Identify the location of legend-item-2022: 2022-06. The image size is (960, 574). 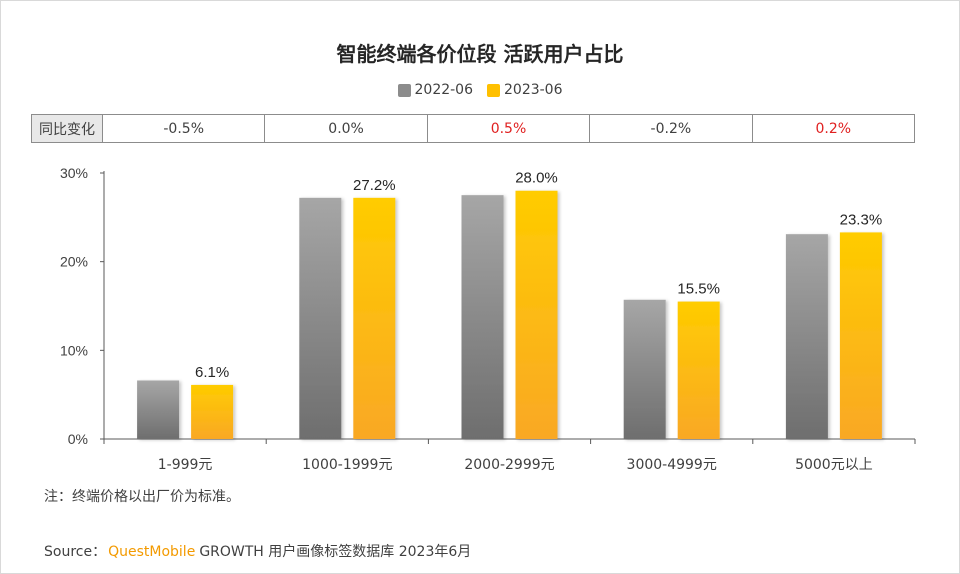
(435, 90).